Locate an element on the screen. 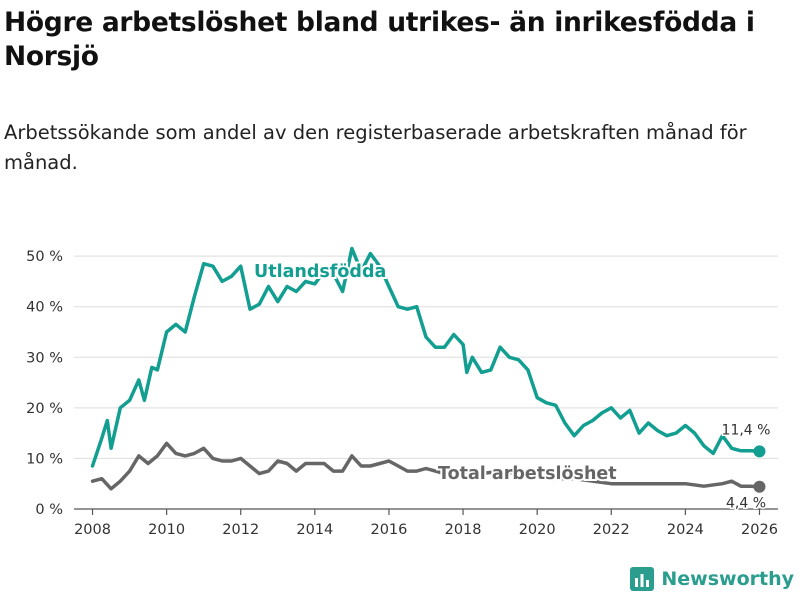 Image resolution: width=800 pixels, height=600 pixels. newsworthy-logo: Newsworthy is located at coordinates (711, 579).